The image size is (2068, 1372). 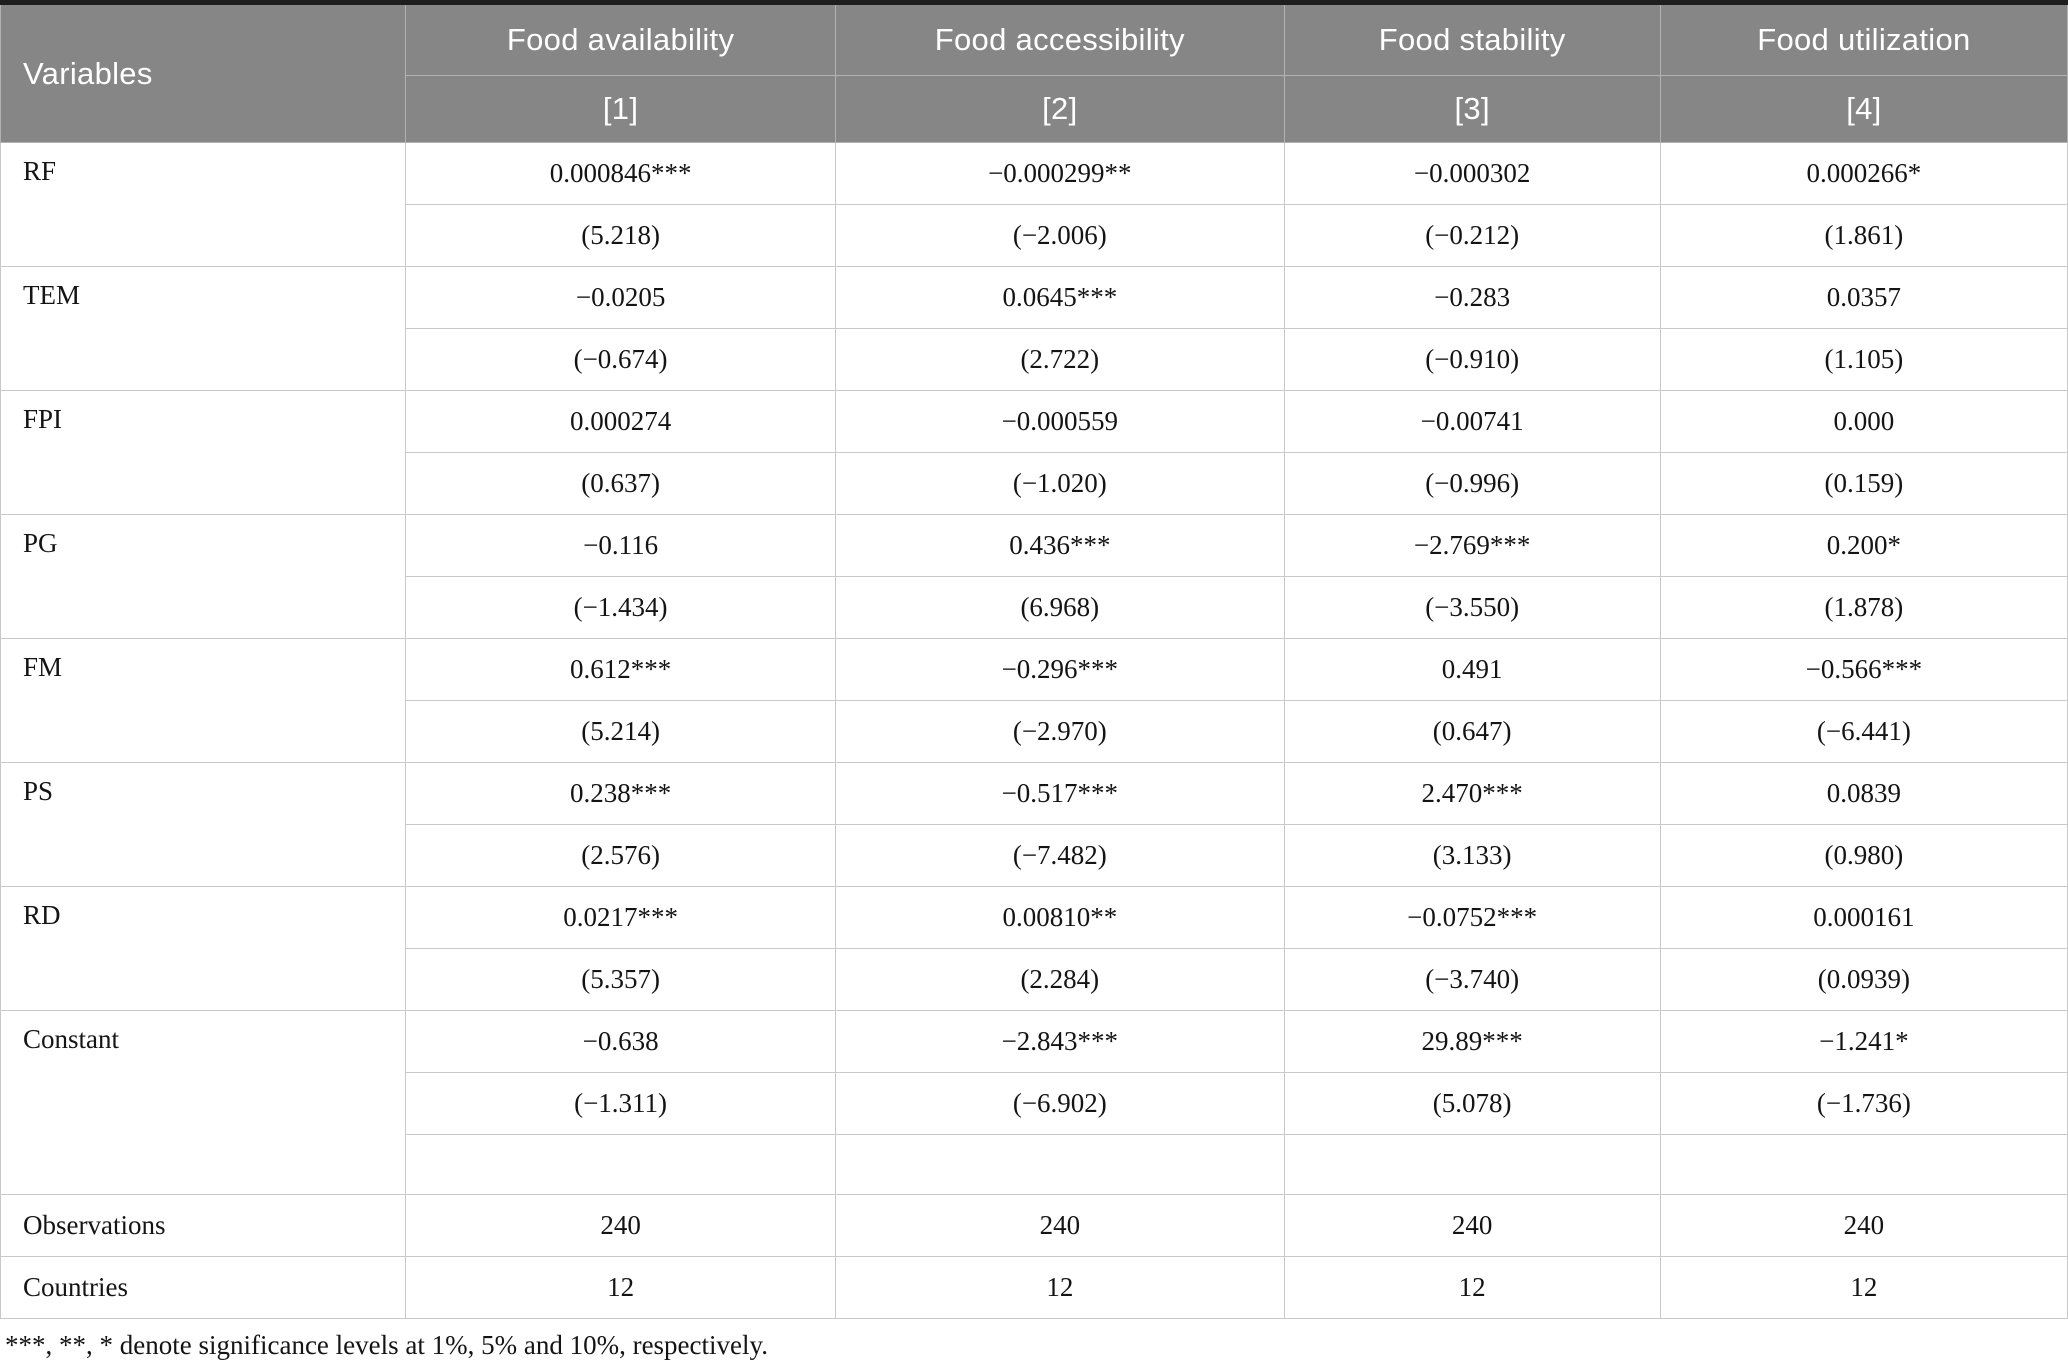 I want to click on variable-label: RD, so click(x=203, y=948).